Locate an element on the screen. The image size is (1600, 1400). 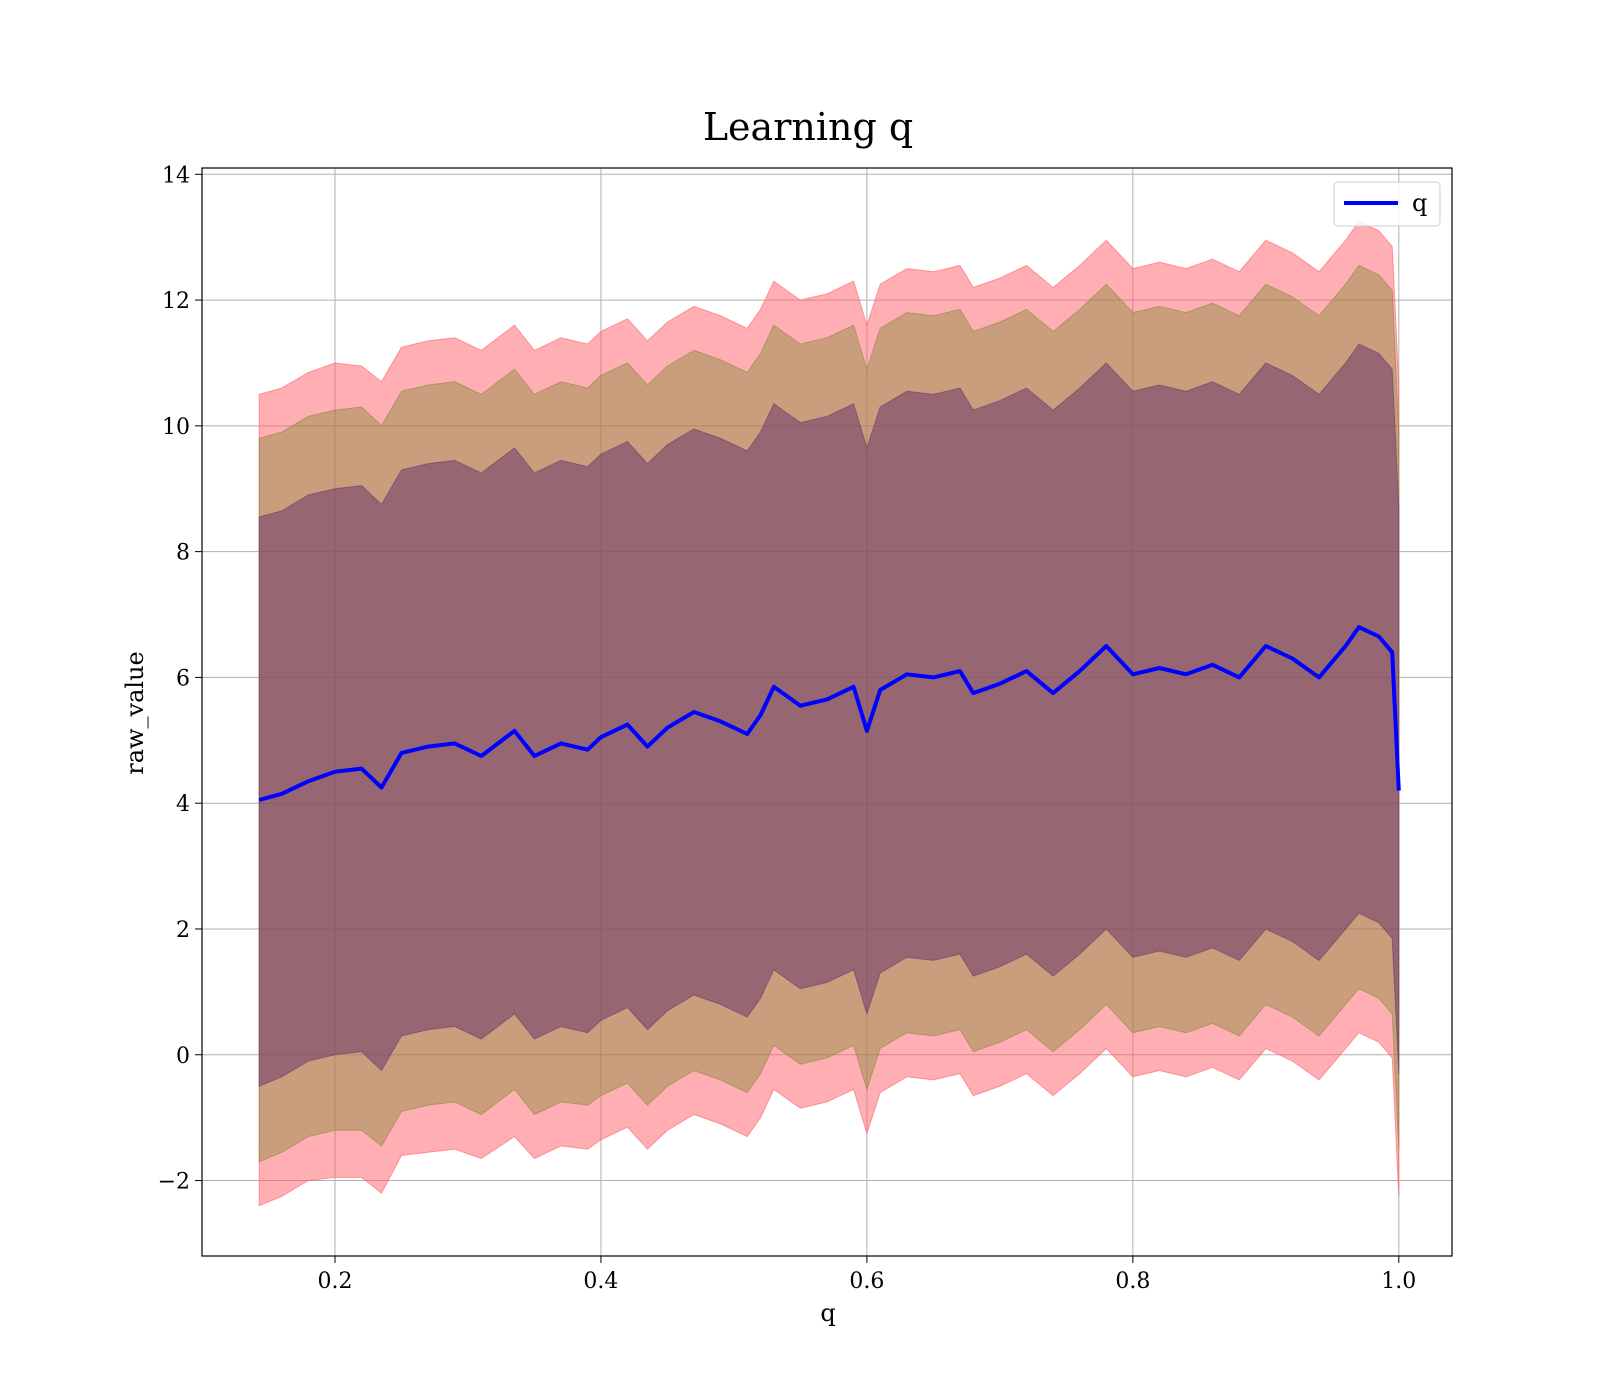
legend-label-q: q is located at coordinates (1419, 203).